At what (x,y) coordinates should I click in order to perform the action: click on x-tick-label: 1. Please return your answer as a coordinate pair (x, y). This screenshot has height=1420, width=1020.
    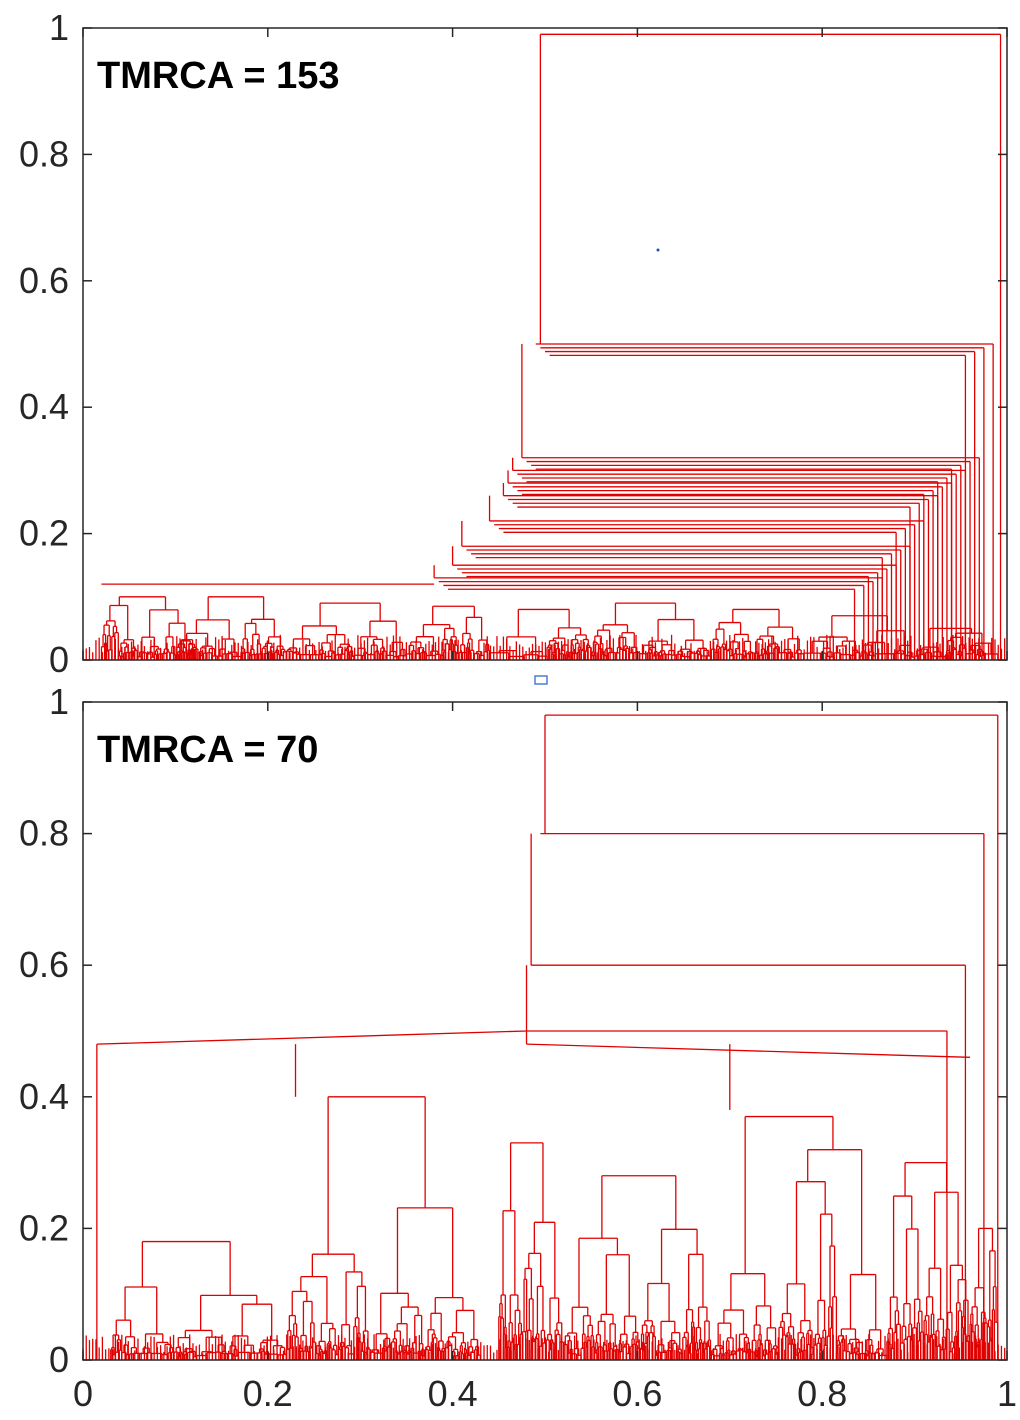
    Looking at the image, I should click on (1007, 1393).